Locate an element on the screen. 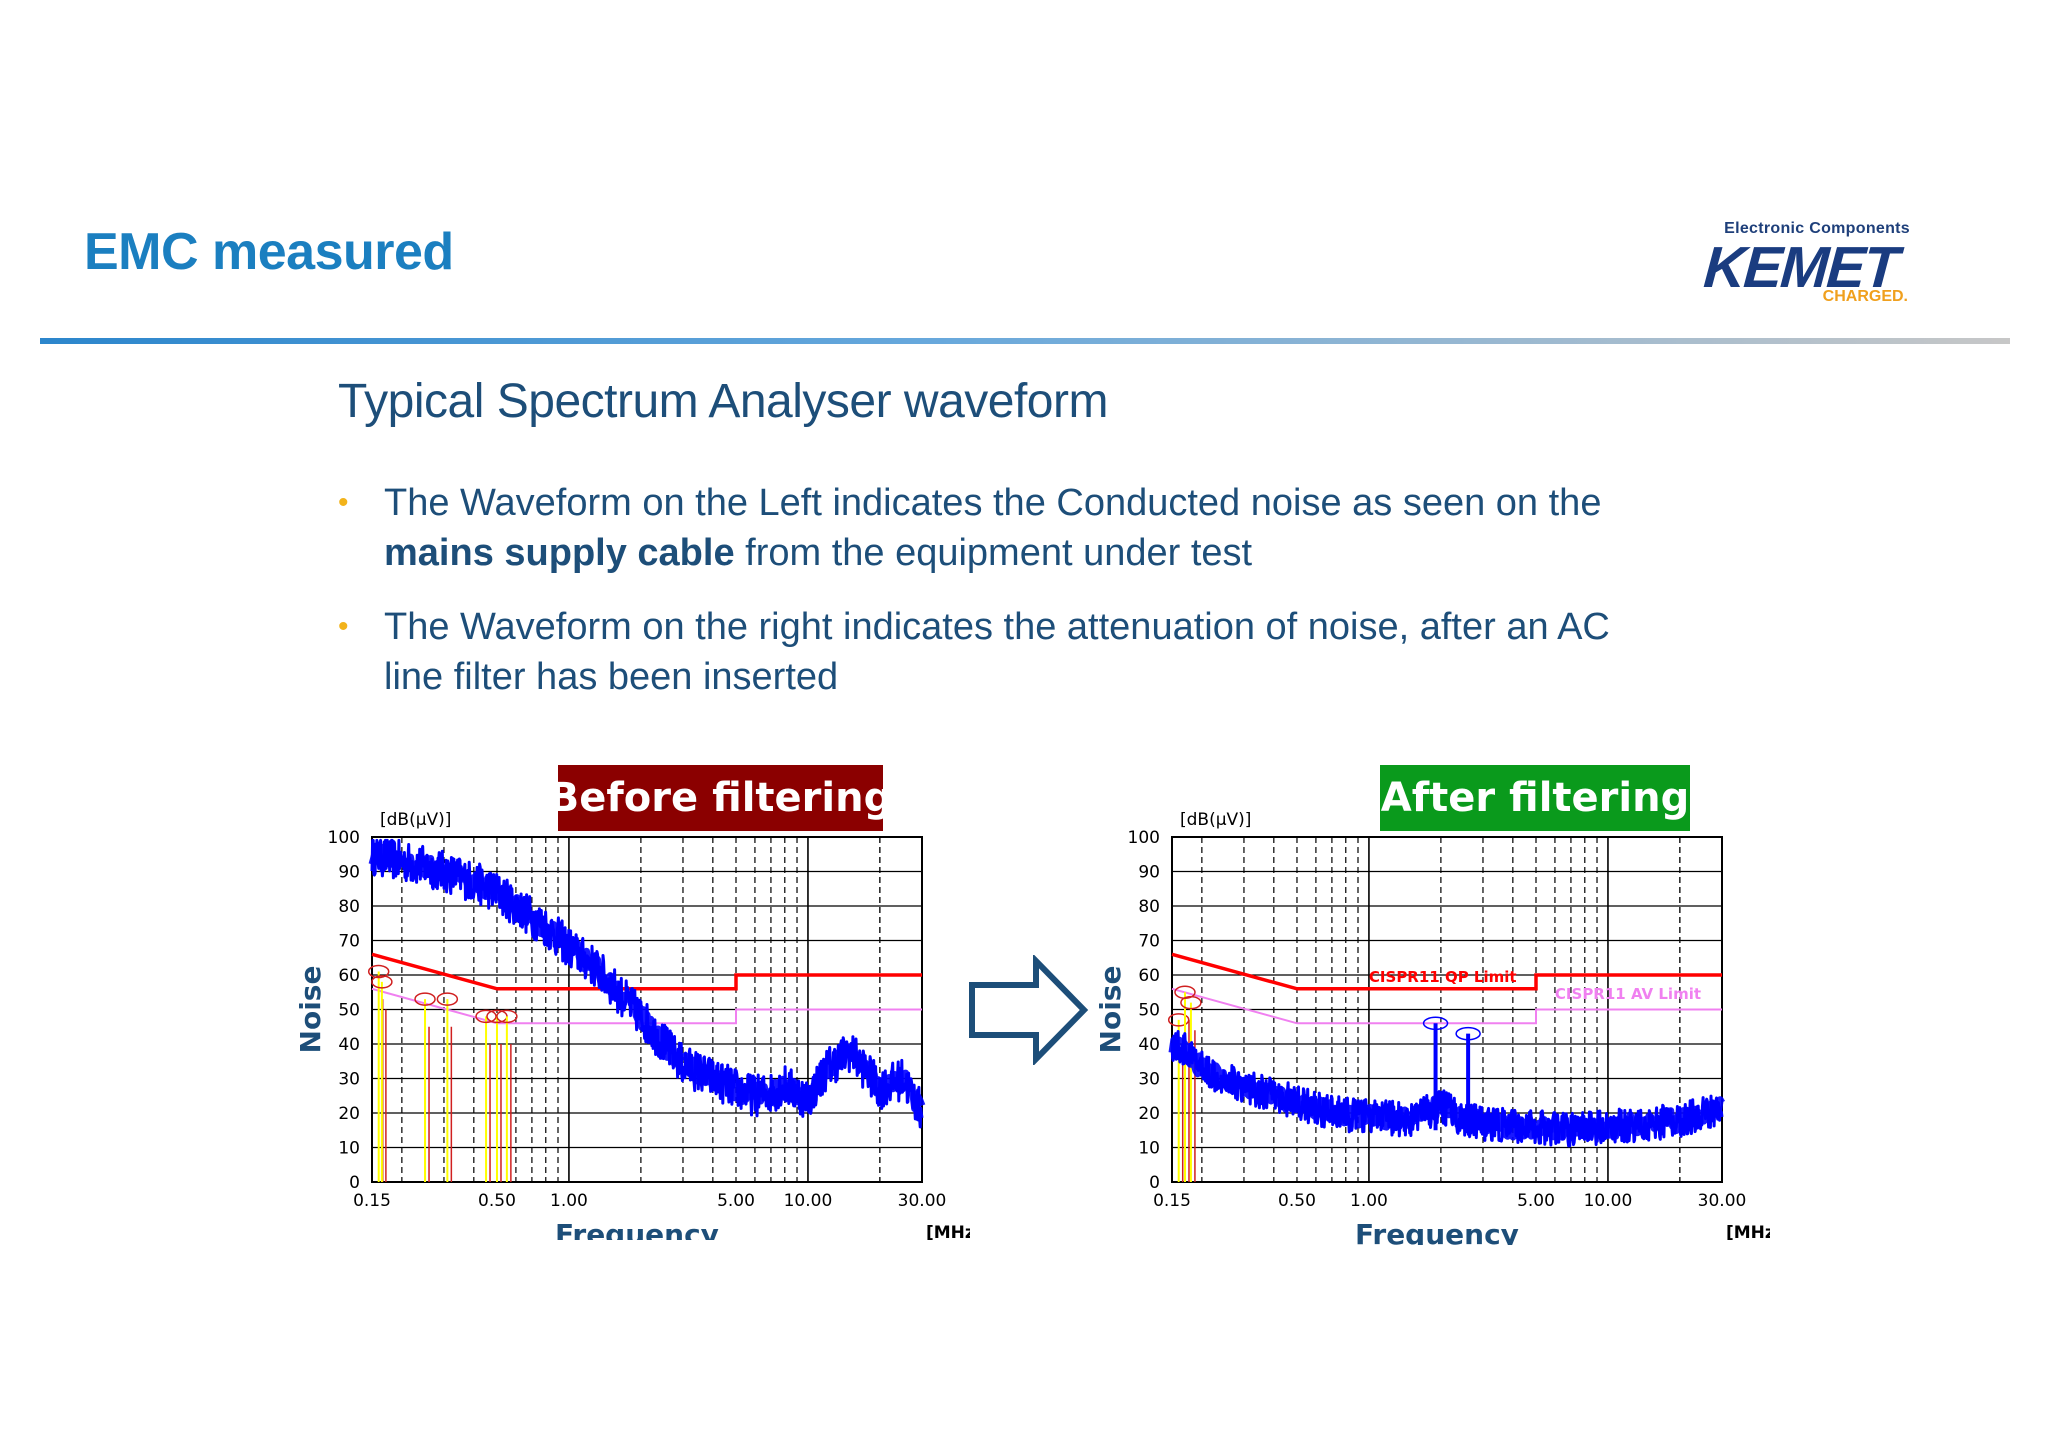 The height and width of the screenshot is (1447, 2048). qp-limit-annotation: CISPR11 QP Limit is located at coordinates (1443, 977).